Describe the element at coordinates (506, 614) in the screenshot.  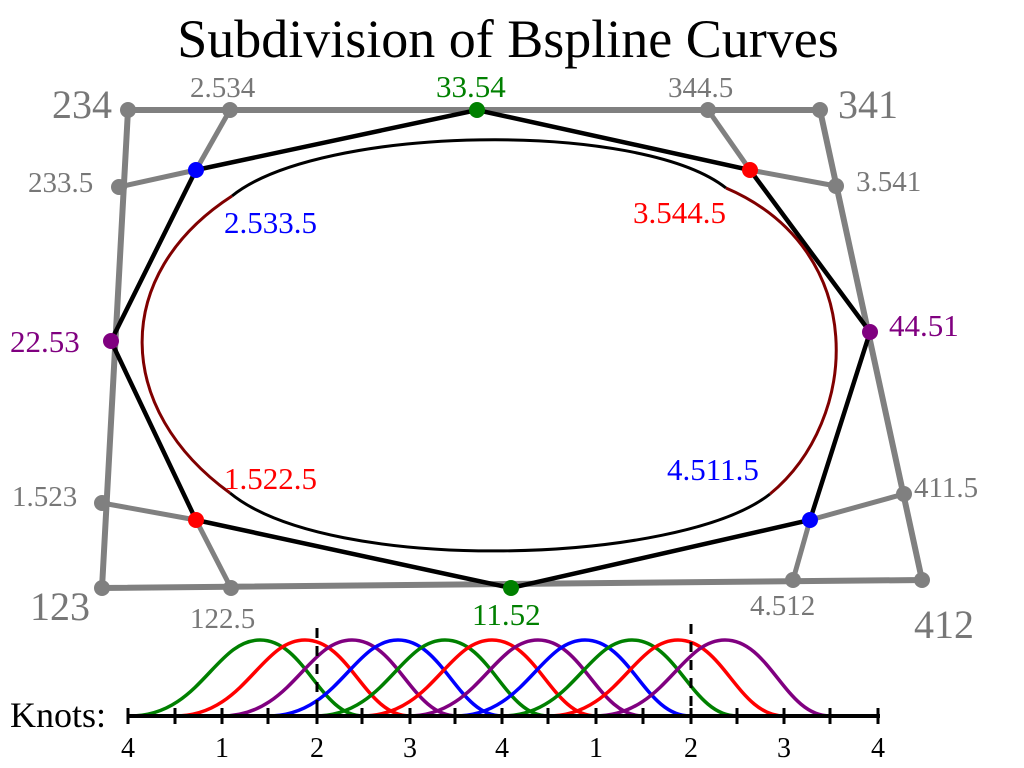
I see `label-11-52: 11.52` at that location.